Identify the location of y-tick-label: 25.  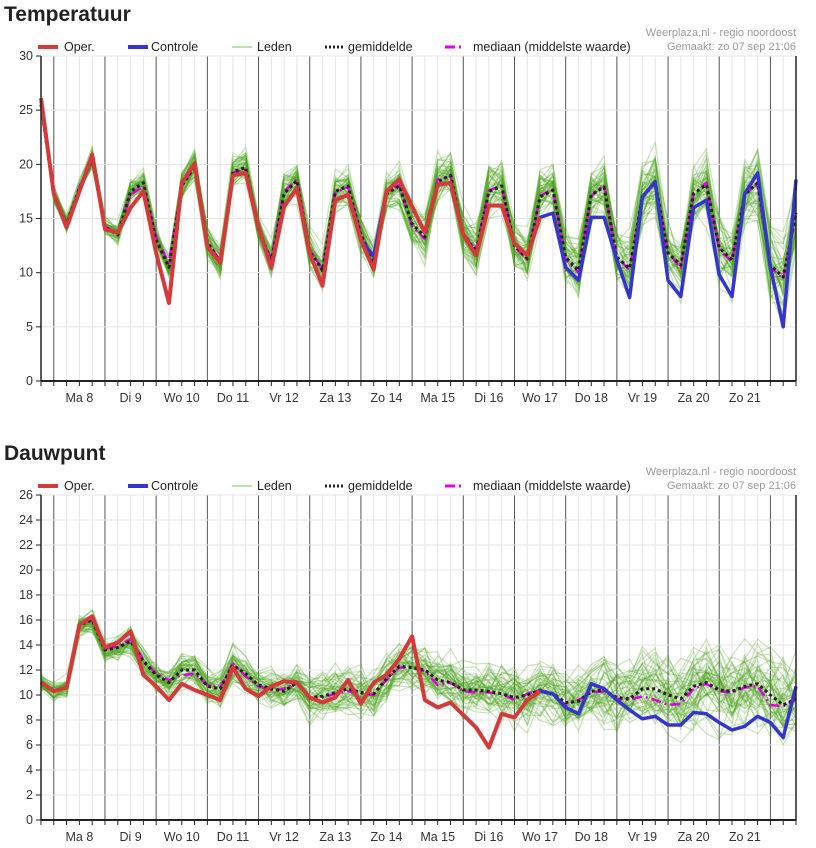
(26, 110).